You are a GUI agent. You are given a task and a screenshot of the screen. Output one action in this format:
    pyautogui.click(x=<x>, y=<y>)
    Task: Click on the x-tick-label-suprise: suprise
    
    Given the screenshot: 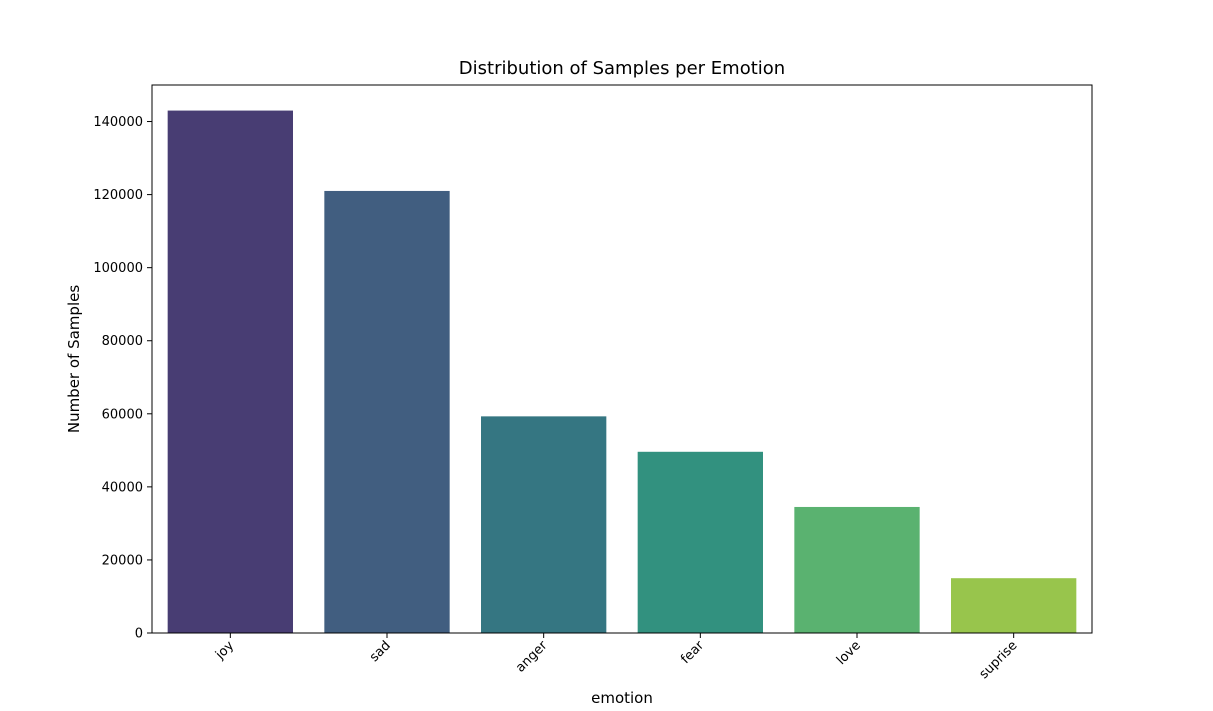 What is the action you would take?
    pyautogui.click(x=999, y=660)
    